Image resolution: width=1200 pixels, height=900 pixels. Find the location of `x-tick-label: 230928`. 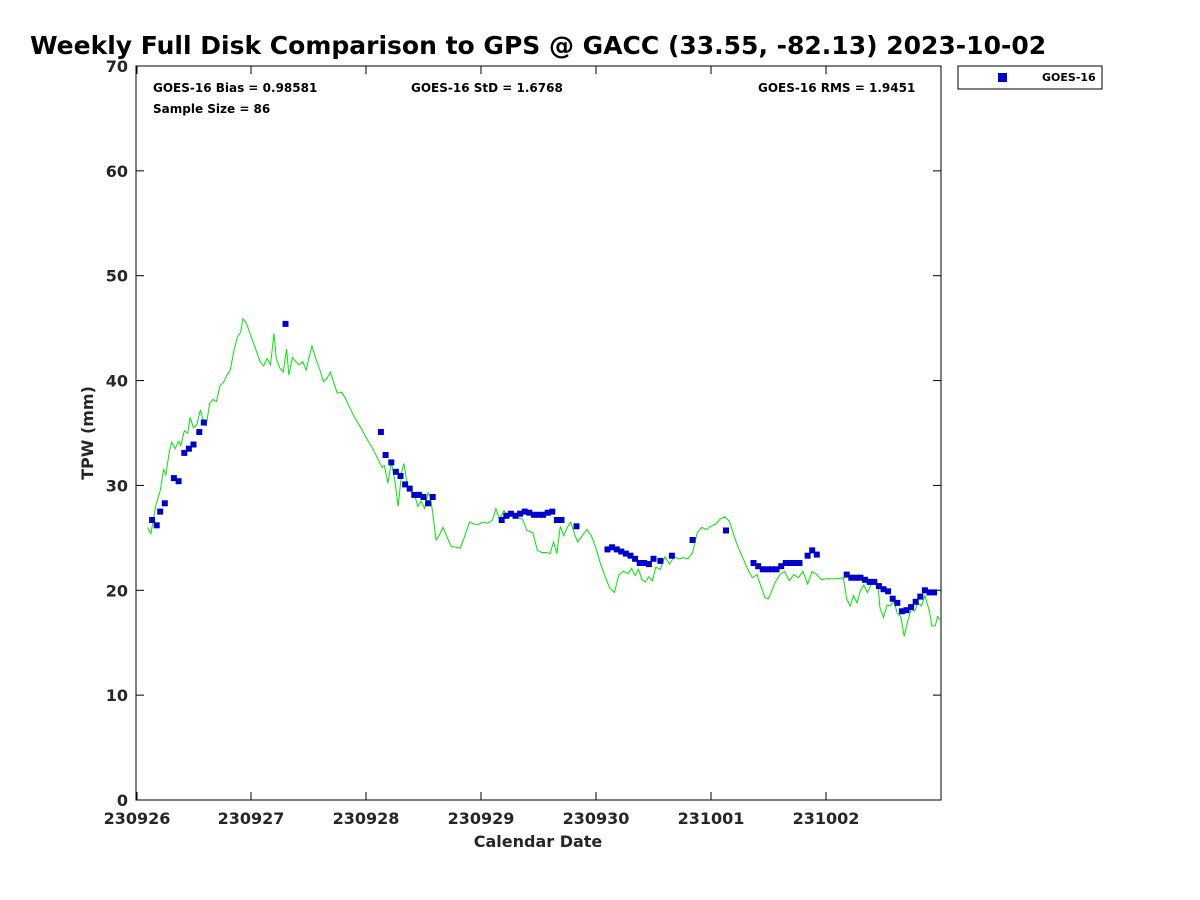

x-tick-label: 230928 is located at coordinates (366, 818).